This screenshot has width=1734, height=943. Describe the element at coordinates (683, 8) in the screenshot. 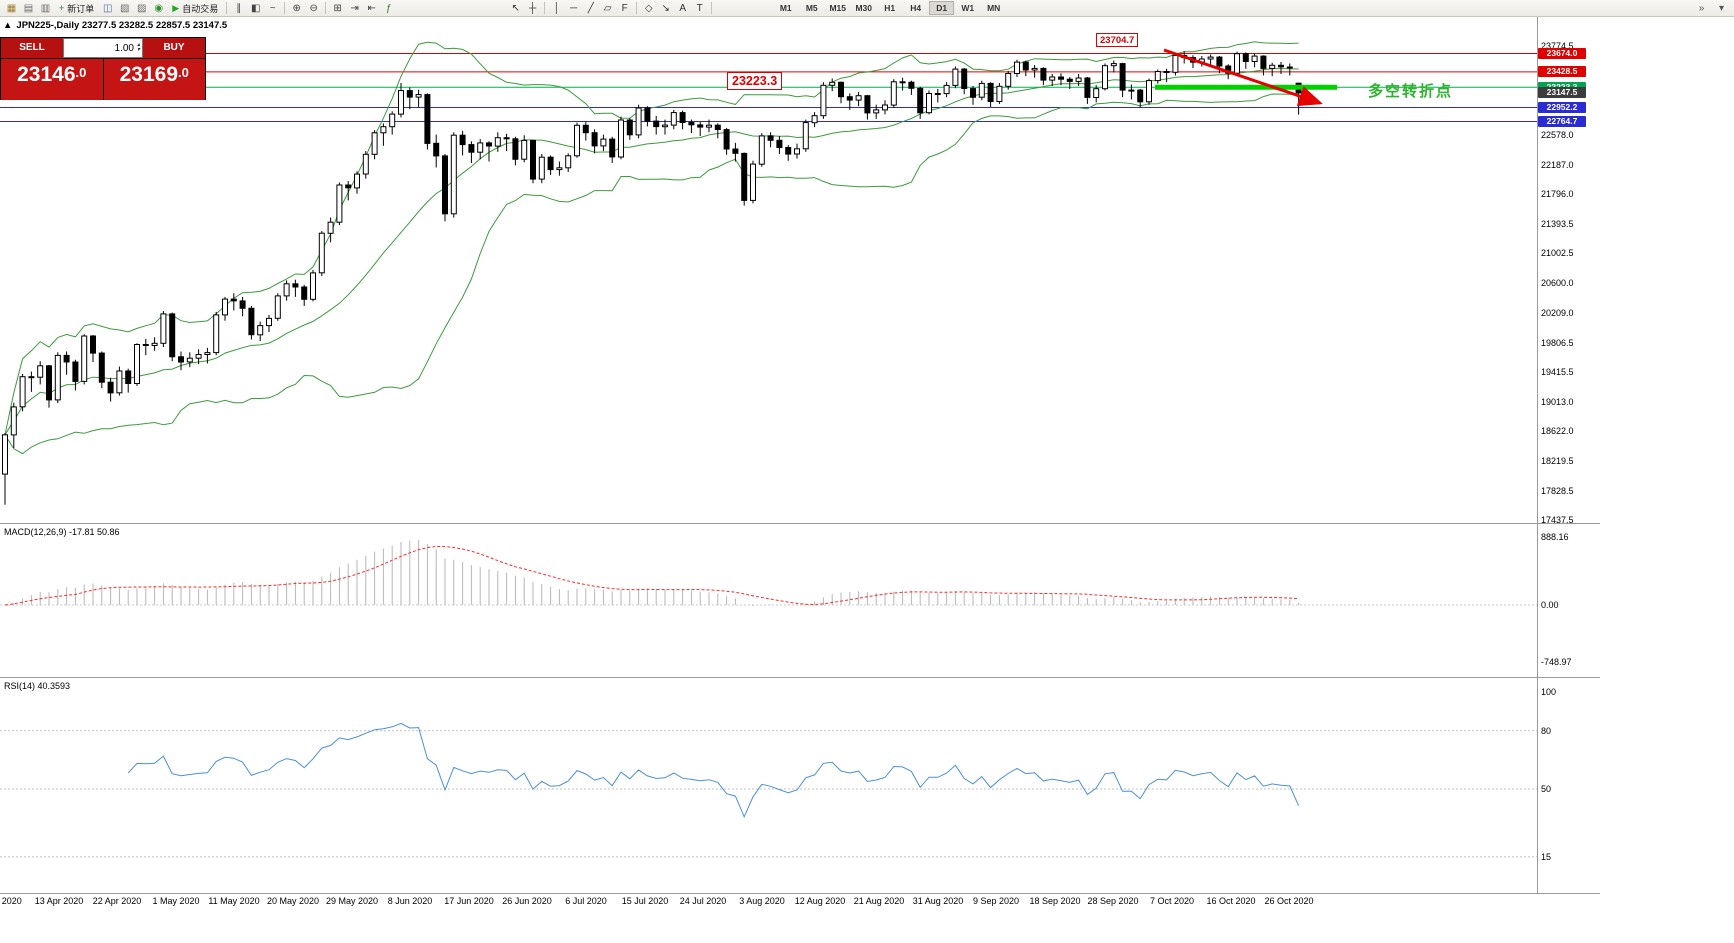

I see `text-tool-icon: A` at that location.